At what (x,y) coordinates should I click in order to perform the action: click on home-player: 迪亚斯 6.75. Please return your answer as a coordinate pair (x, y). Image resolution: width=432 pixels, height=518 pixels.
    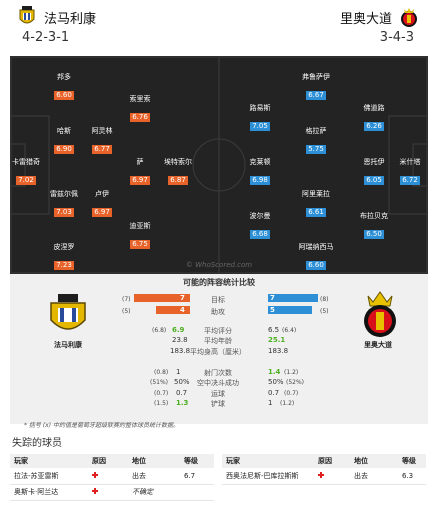
    Looking at the image, I should click on (140, 235).